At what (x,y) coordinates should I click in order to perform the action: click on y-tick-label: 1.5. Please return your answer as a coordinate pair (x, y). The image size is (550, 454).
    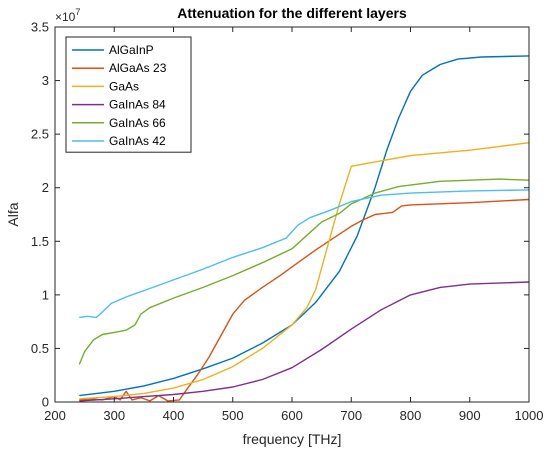
    Looking at the image, I should click on (40, 241).